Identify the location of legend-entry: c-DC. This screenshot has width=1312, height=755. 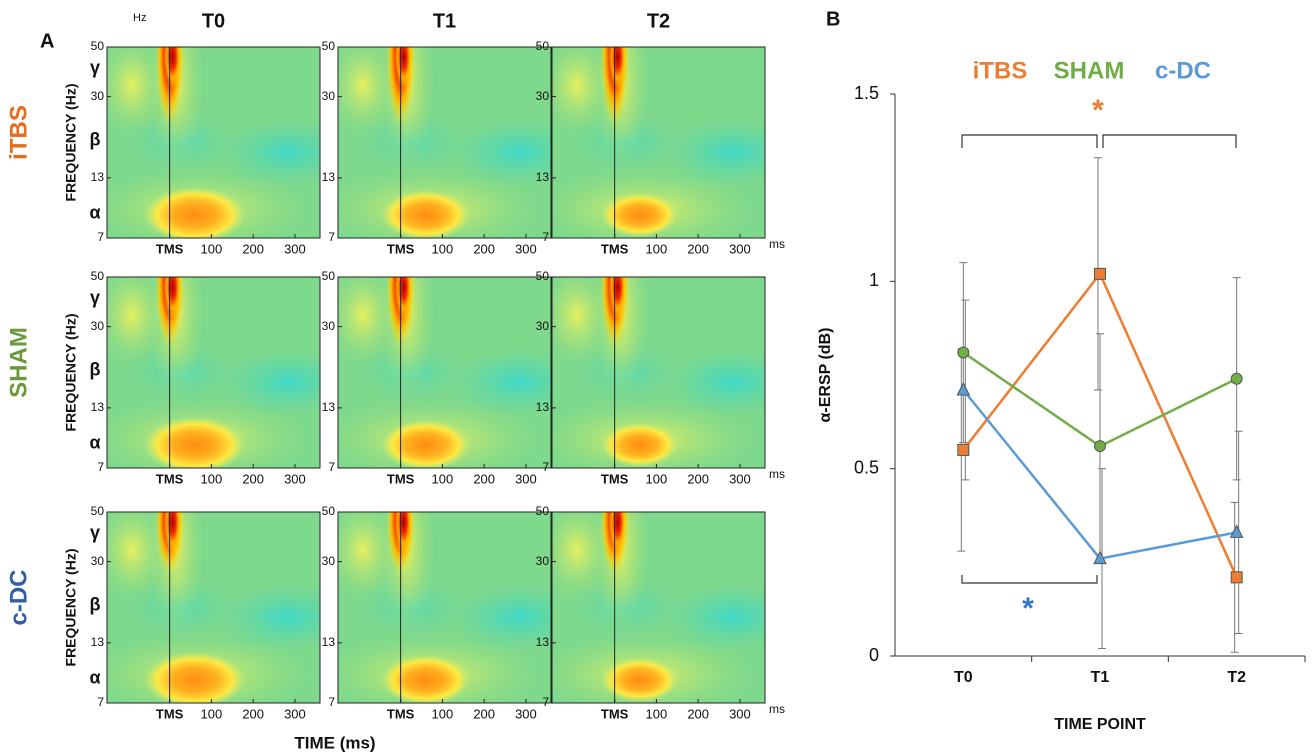
(1183, 70).